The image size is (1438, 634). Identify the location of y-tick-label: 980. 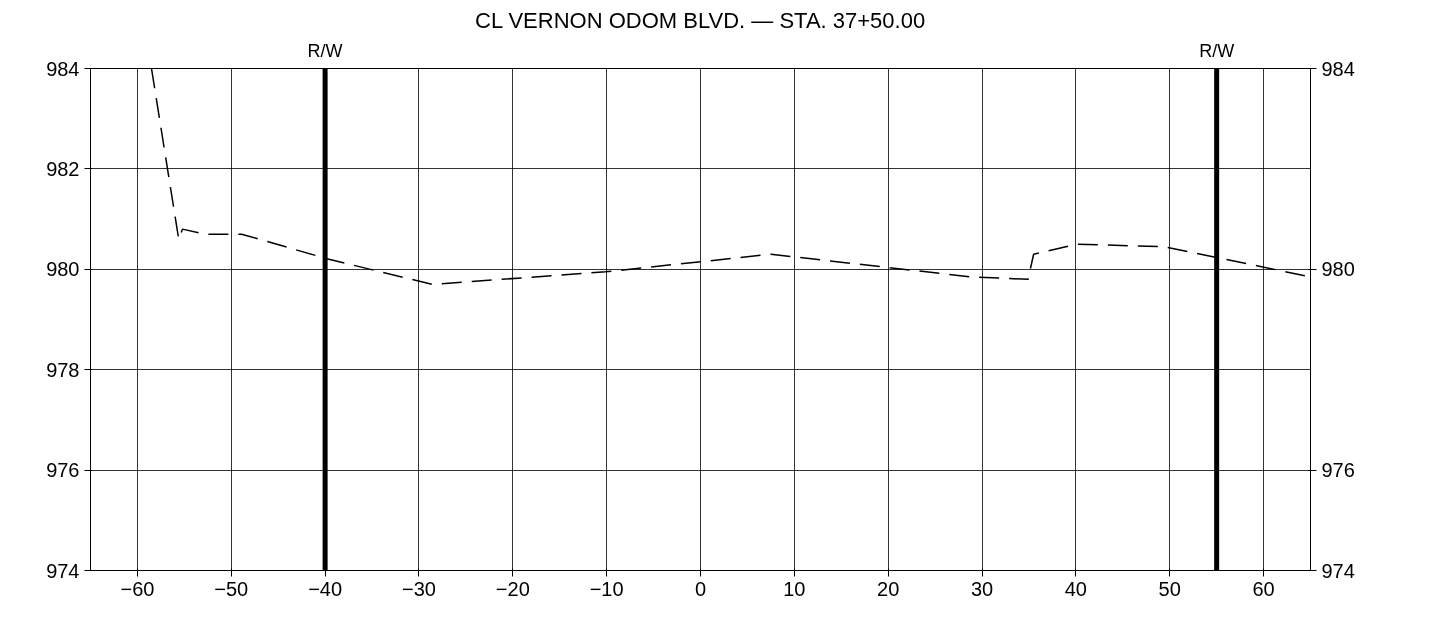
(63, 269).